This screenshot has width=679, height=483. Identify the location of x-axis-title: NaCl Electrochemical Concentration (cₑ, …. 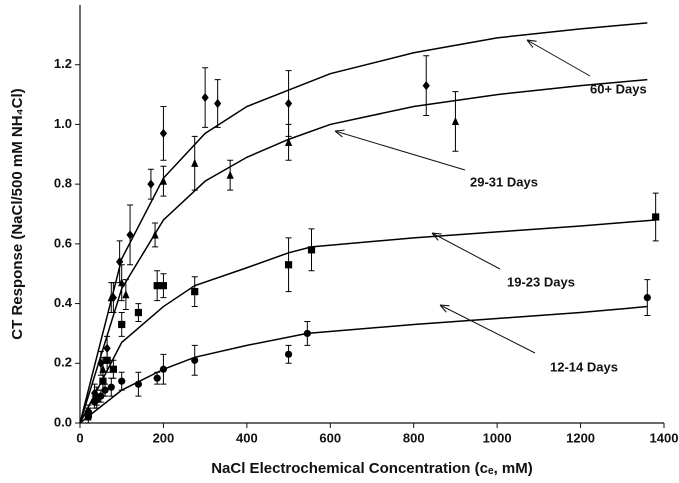
(372, 468).